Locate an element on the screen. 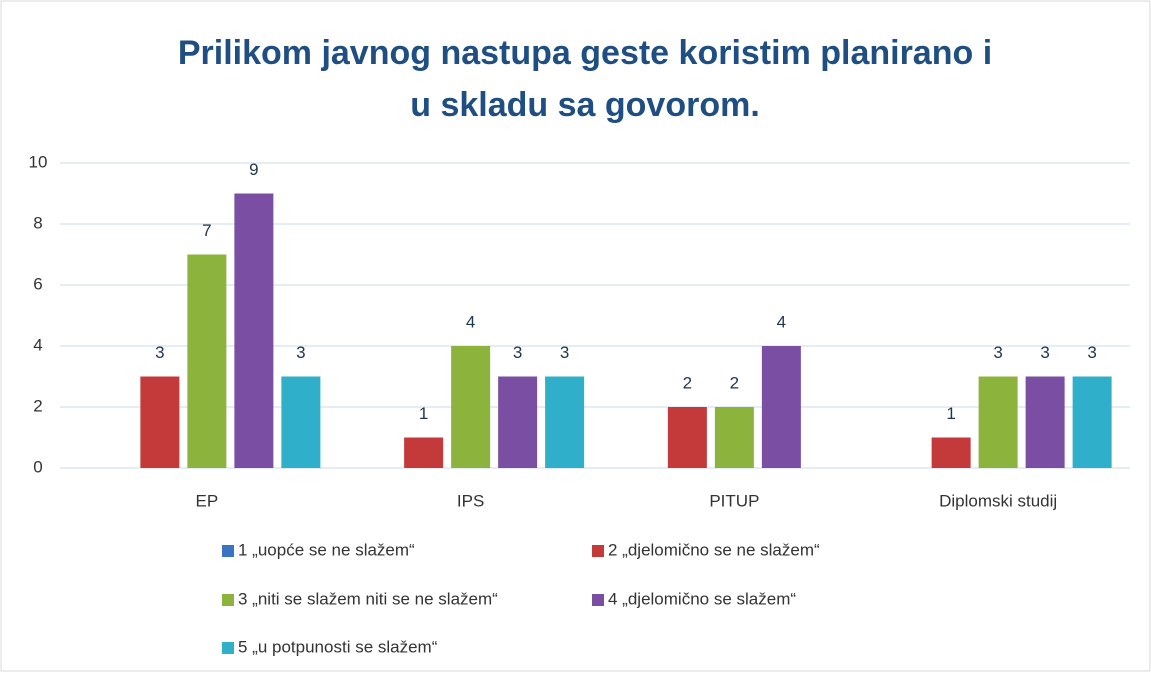 The height and width of the screenshot is (677, 1151). y-tick-label: 6 is located at coordinates (37, 283).